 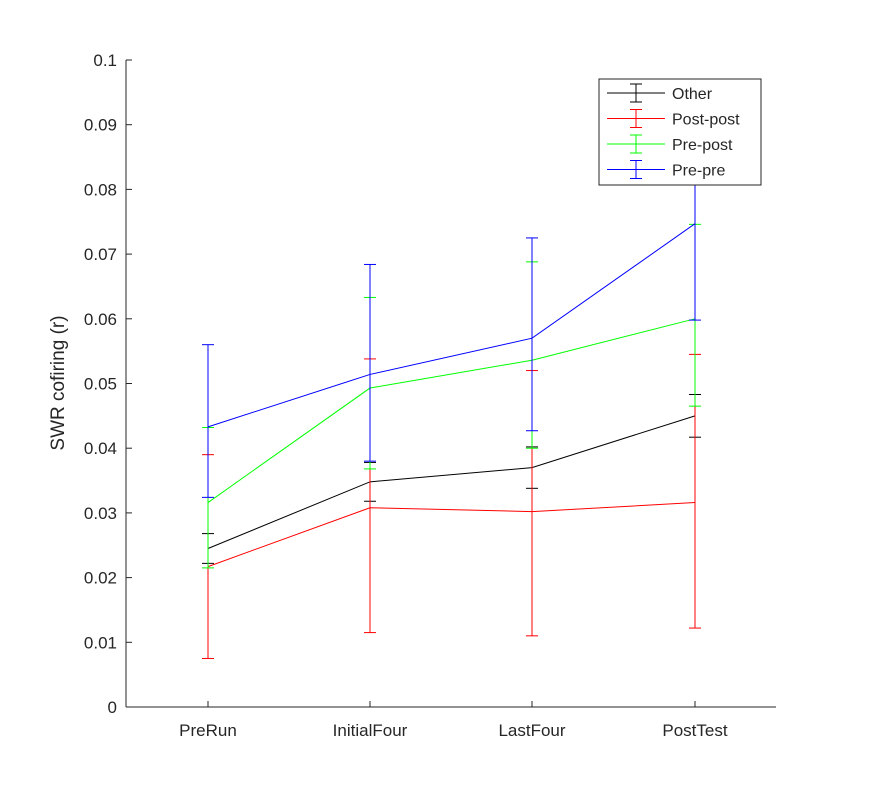 What do you see at coordinates (105, 60) in the screenshot?
I see `y-tick-label: 0.1` at bounding box center [105, 60].